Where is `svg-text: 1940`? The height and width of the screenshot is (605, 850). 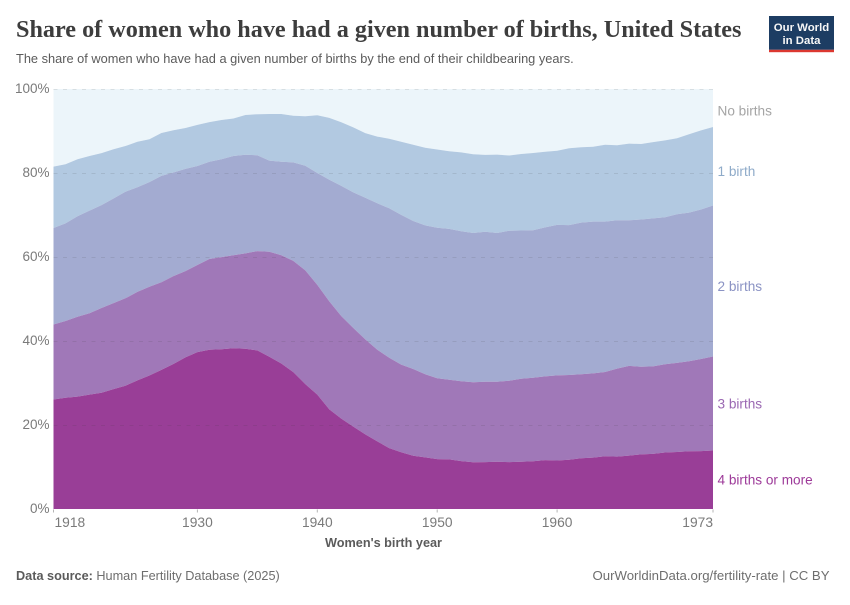
svg-text: 1940 is located at coordinates (317, 522).